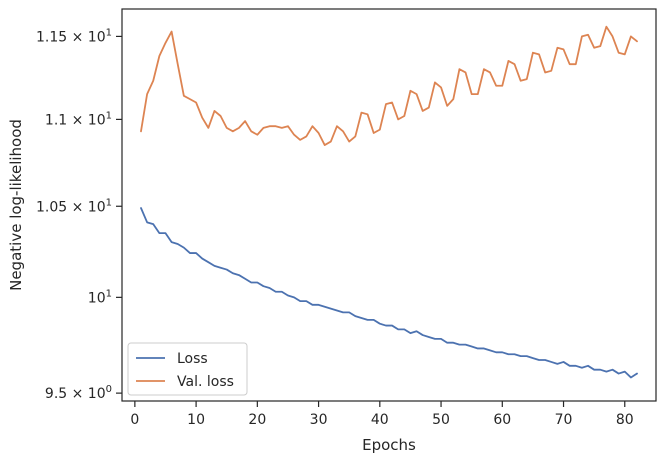 This screenshot has width=667, height=463. What do you see at coordinates (16, 205) in the screenshot?
I see `y-axis-label: Negative log-likelihood` at bounding box center [16, 205].